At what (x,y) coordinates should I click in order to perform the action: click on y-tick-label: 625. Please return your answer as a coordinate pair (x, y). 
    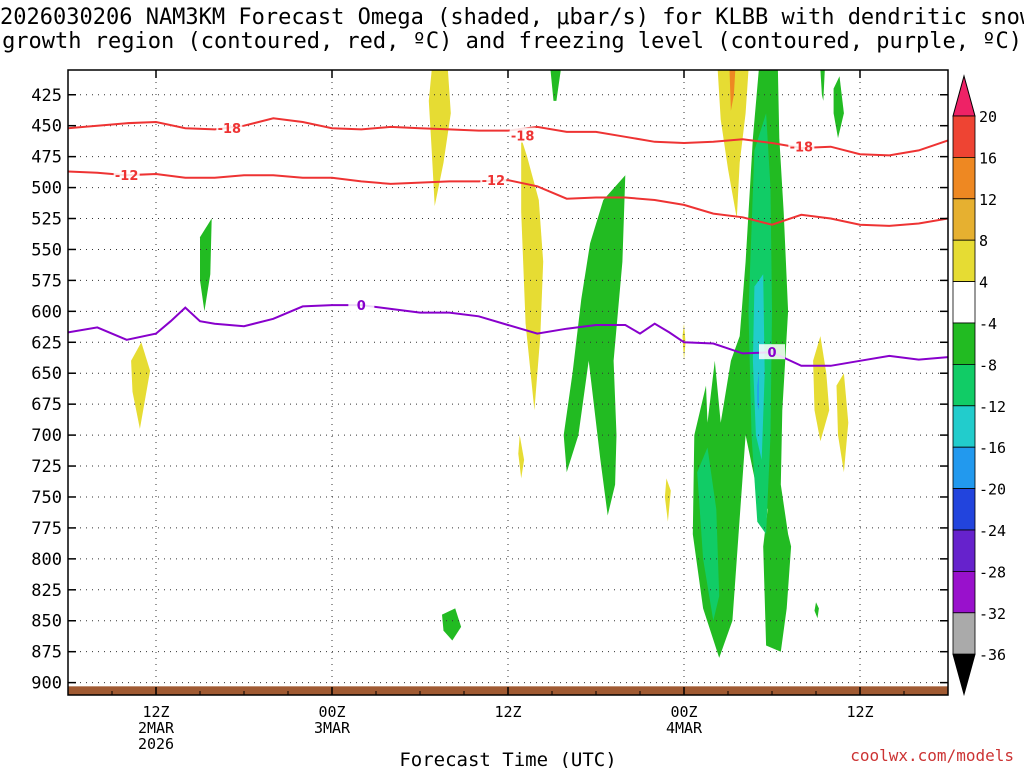
    Looking at the image, I should click on (46, 343).